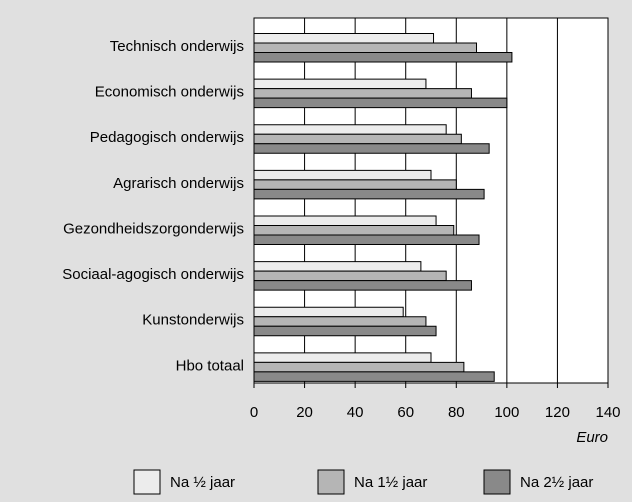 This screenshot has width=632, height=502. What do you see at coordinates (592, 437) in the screenshot?
I see `x-axis-label: Euro` at bounding box center [592, 437].